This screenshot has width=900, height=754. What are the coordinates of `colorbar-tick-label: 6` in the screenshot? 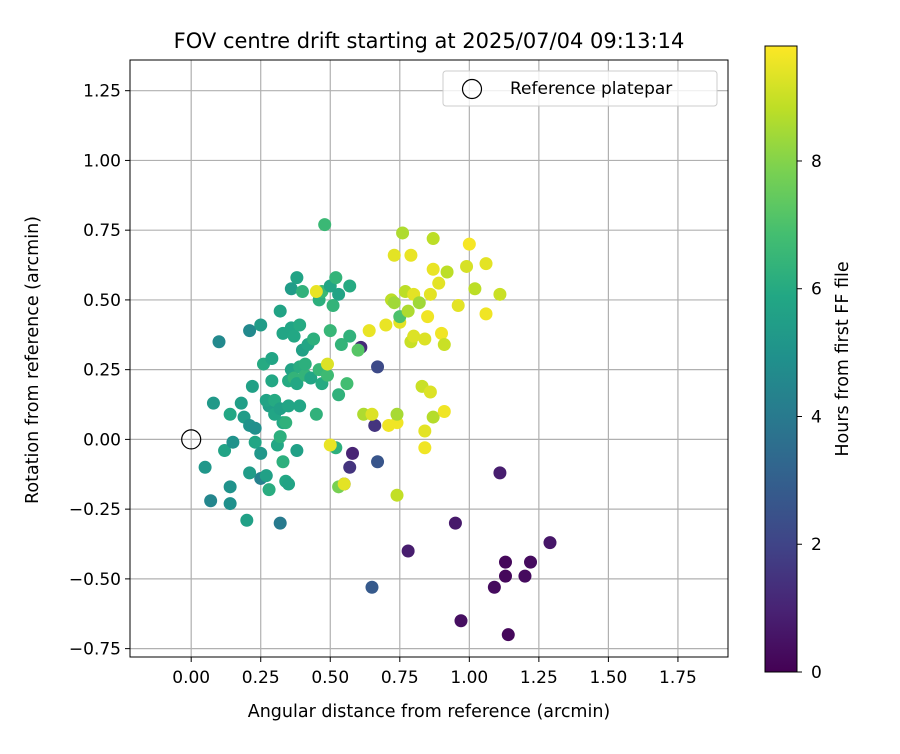 It's located at (816, 290).